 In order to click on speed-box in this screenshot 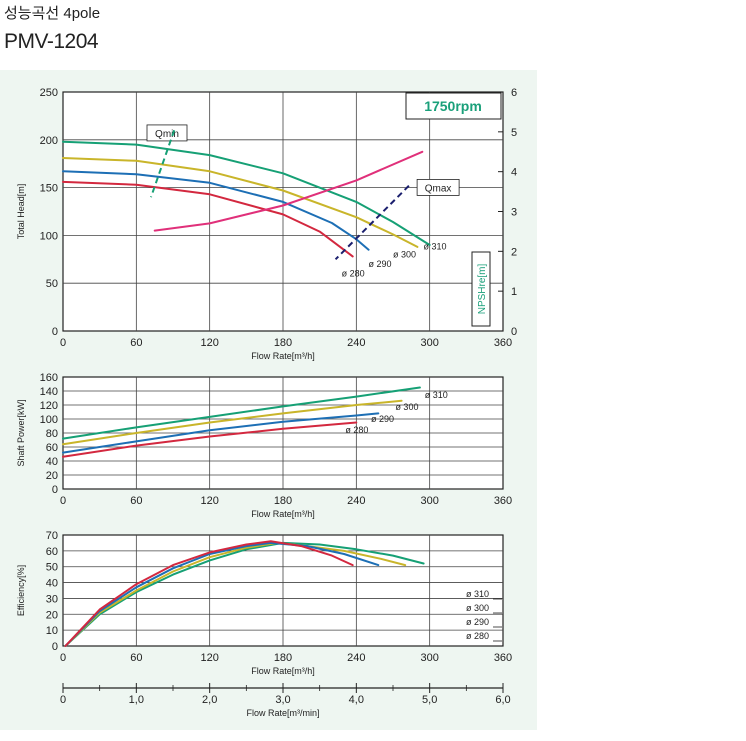, I will do `click(453, 106)`.